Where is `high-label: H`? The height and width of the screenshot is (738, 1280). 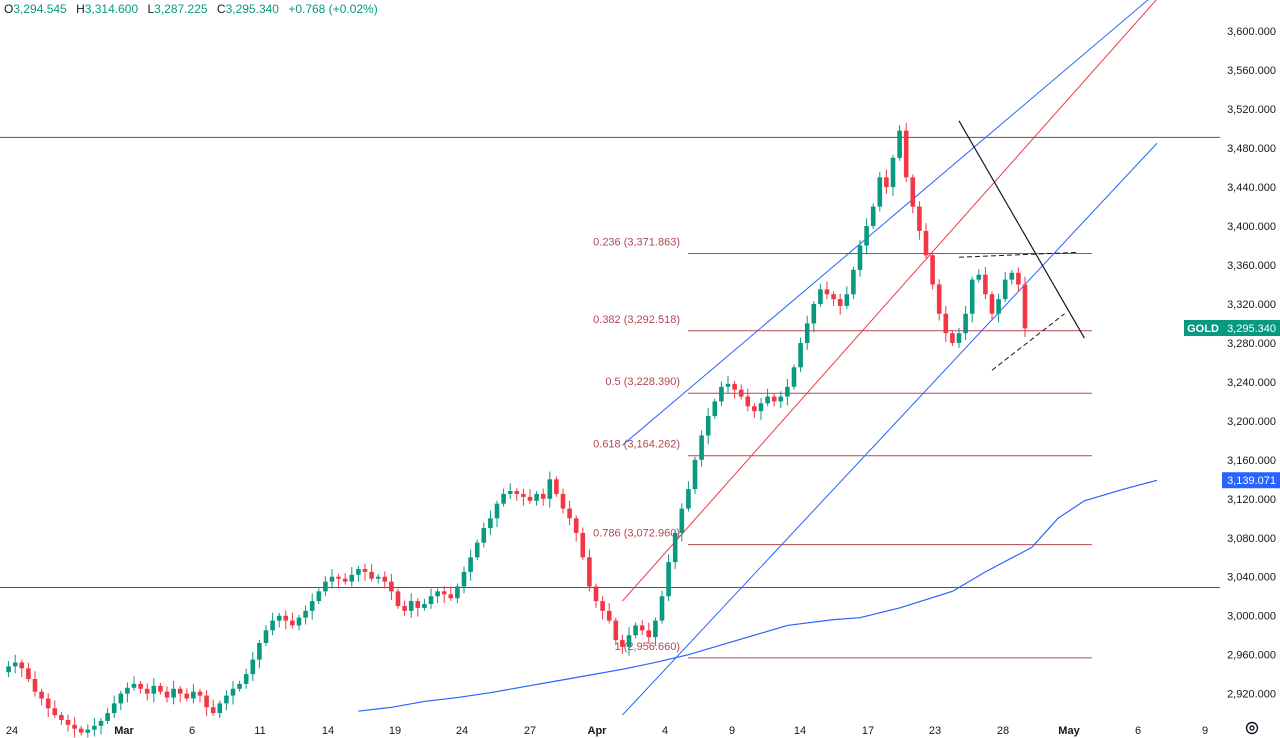
high-label: H is located at coordinates (80, 9).